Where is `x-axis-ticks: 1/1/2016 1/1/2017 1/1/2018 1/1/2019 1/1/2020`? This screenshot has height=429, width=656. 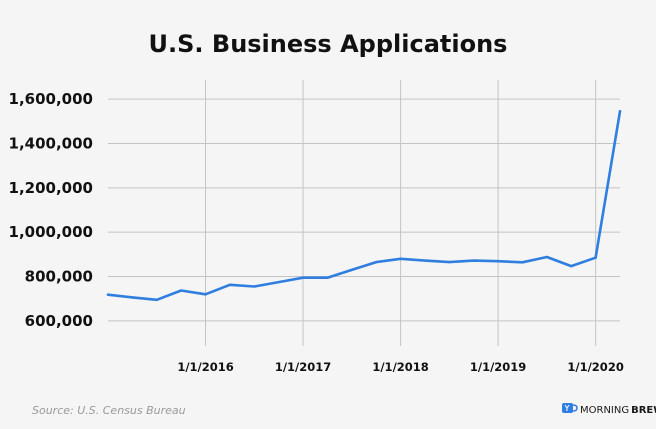
x-axis-ticks: 1/1/2016 1/1/2017 1/1/2018 1/1/2019 1/1/2020 is located at coordinates (400, 367).